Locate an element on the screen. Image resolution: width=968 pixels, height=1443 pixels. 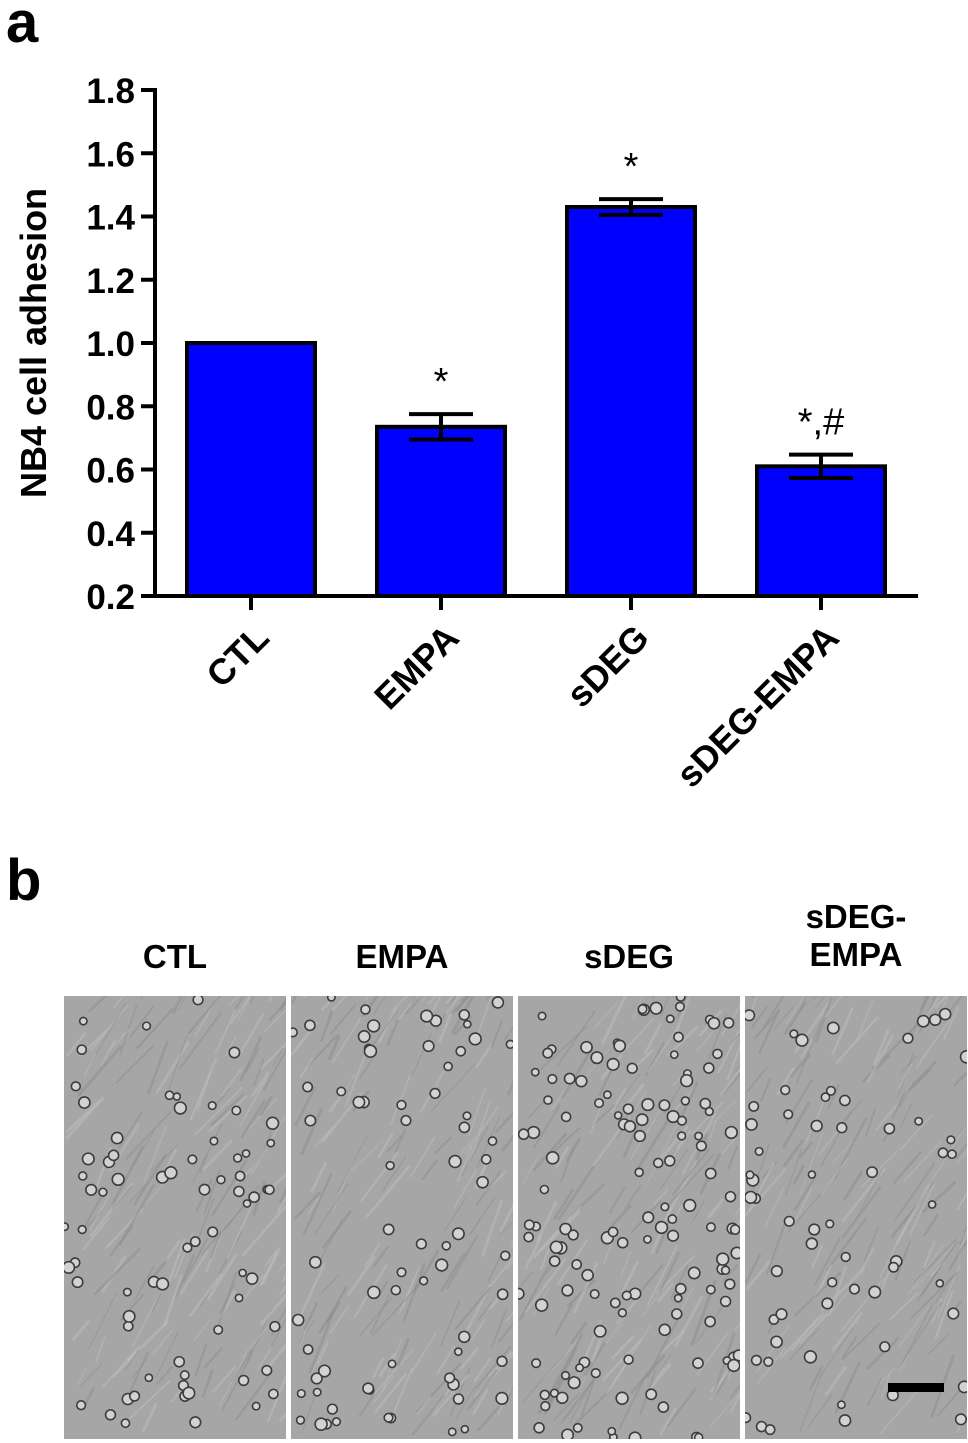
bar-empa is located at coordinates (441, 511).